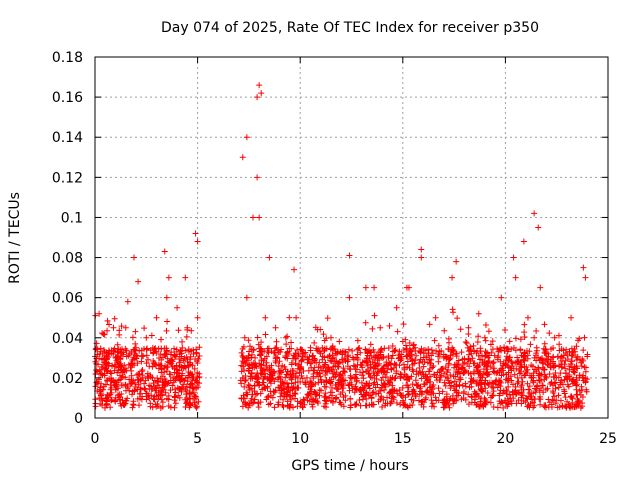  Describe the element at coordinates (505, 439) in the screenshot. I see `x-tick-label: 20` at that location.